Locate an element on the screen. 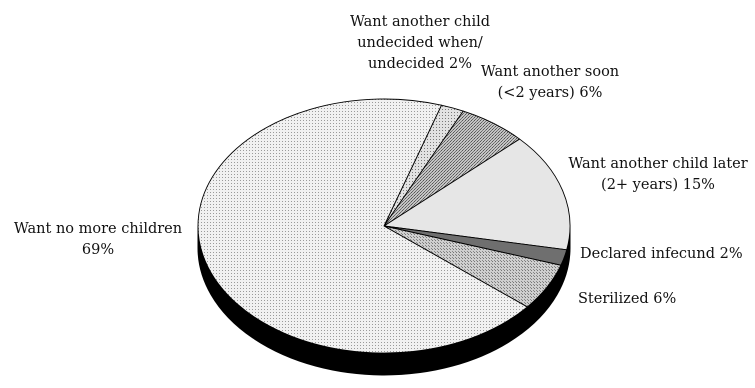  slice-label-6: Want no more children 69% is located at coordinates (98, 239).